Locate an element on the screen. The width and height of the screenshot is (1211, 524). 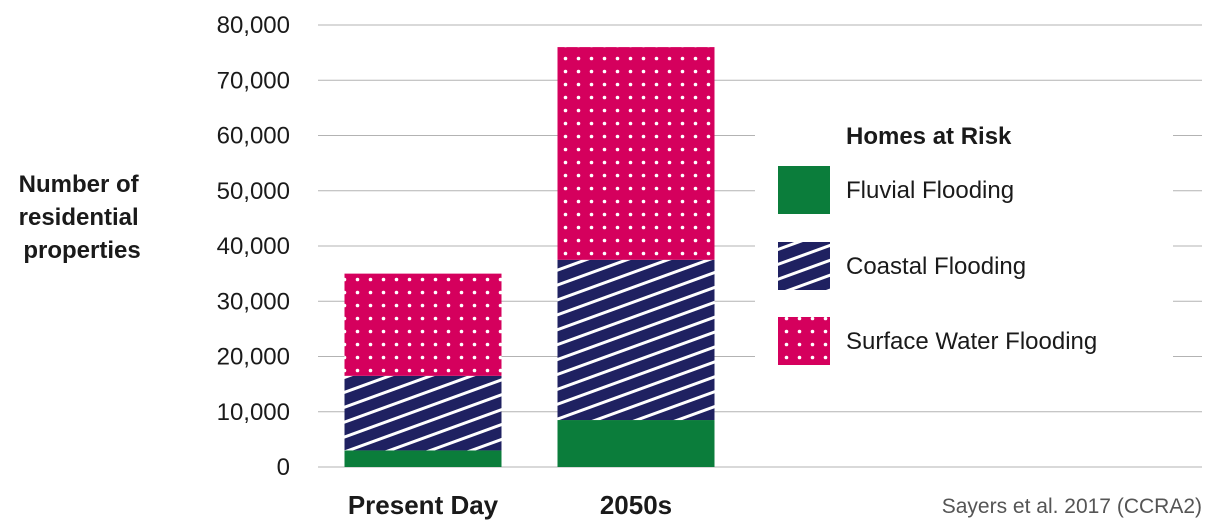
x-axis-categories: Present Day 2050s is located at coordinates (510, 505).